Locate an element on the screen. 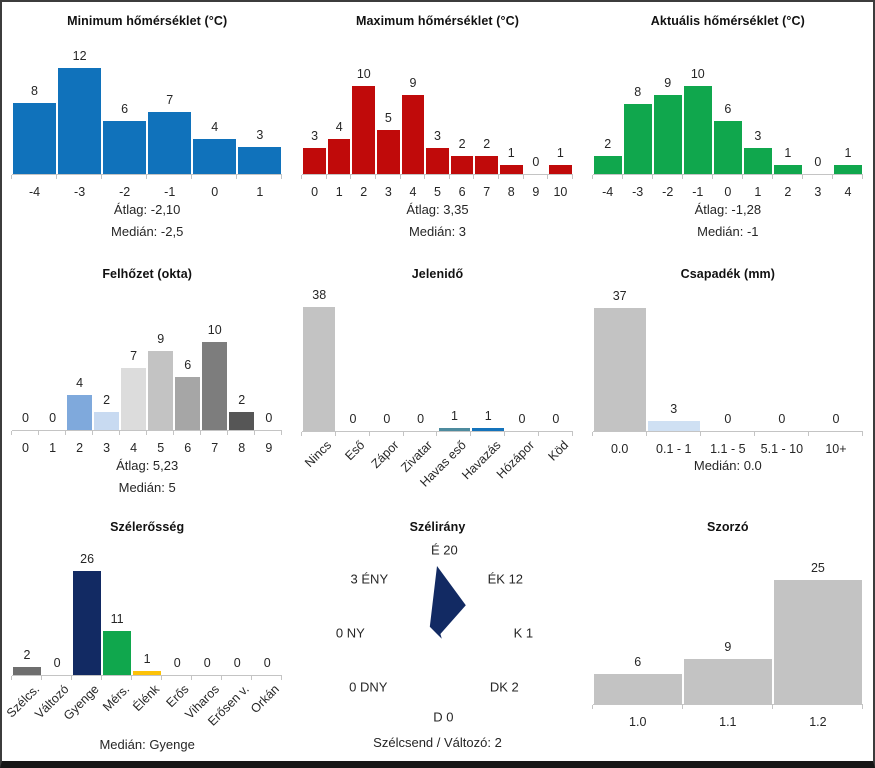 The width and height of the screenshot is (875, 768). x-axis-label-text: -3 is located at coordinates (80, 192).